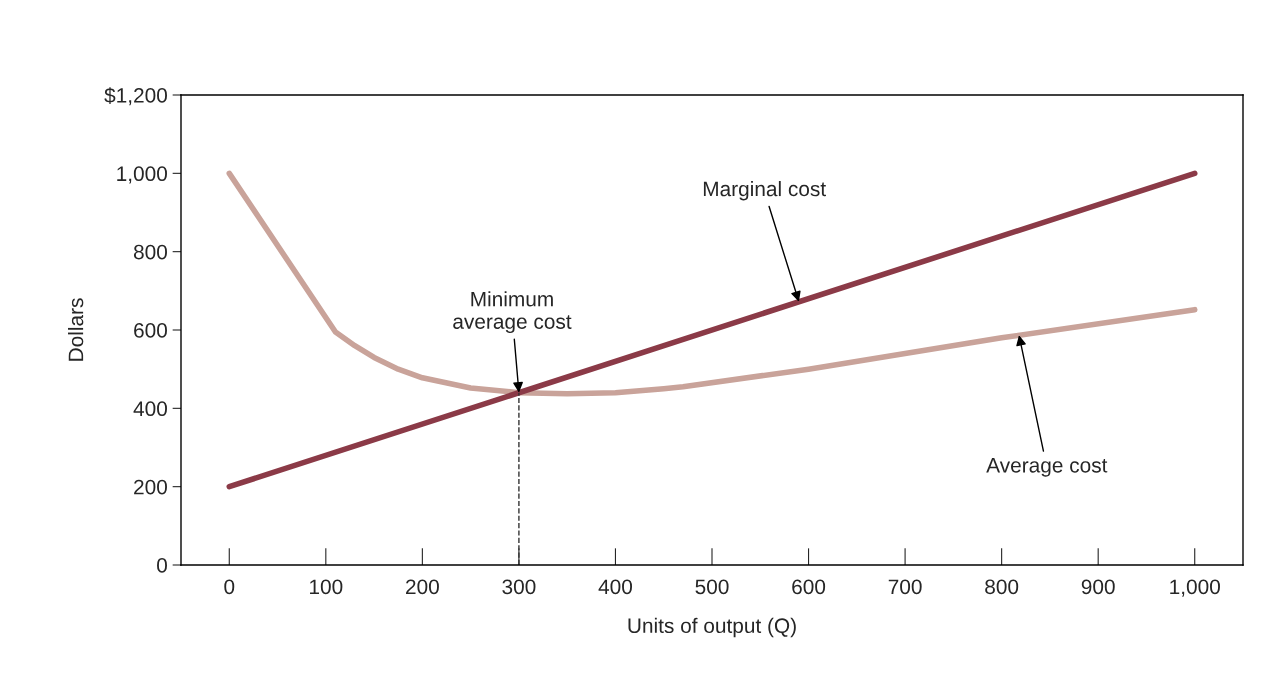 This screenshot has width=1283, height=675. What do you see at coordinates (615, 587) in the screenshot?
I see `x-tick-label: 400` at bounding box center [615, 587].